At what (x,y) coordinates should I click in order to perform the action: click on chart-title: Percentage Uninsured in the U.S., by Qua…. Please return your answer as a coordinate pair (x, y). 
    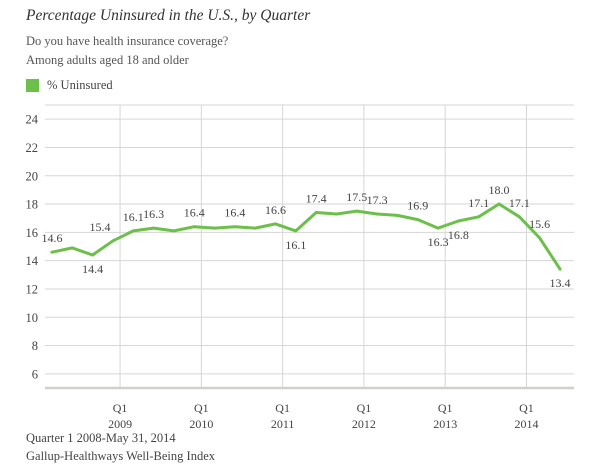
    Looking at the image, I should click on (168, 15).